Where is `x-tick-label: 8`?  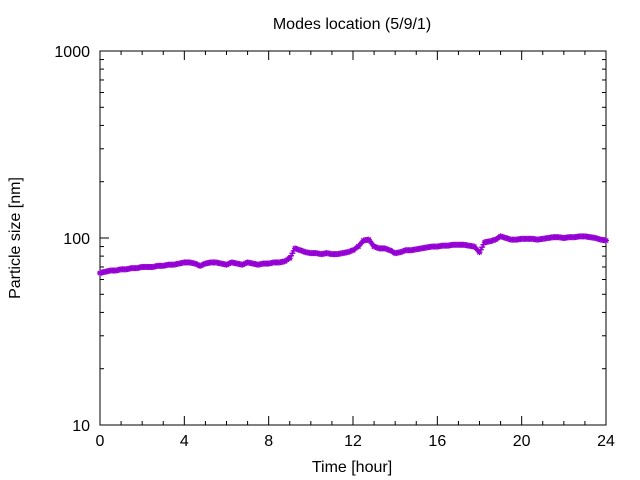 x-tick-label: 8 is located at coordinates (268, 441).